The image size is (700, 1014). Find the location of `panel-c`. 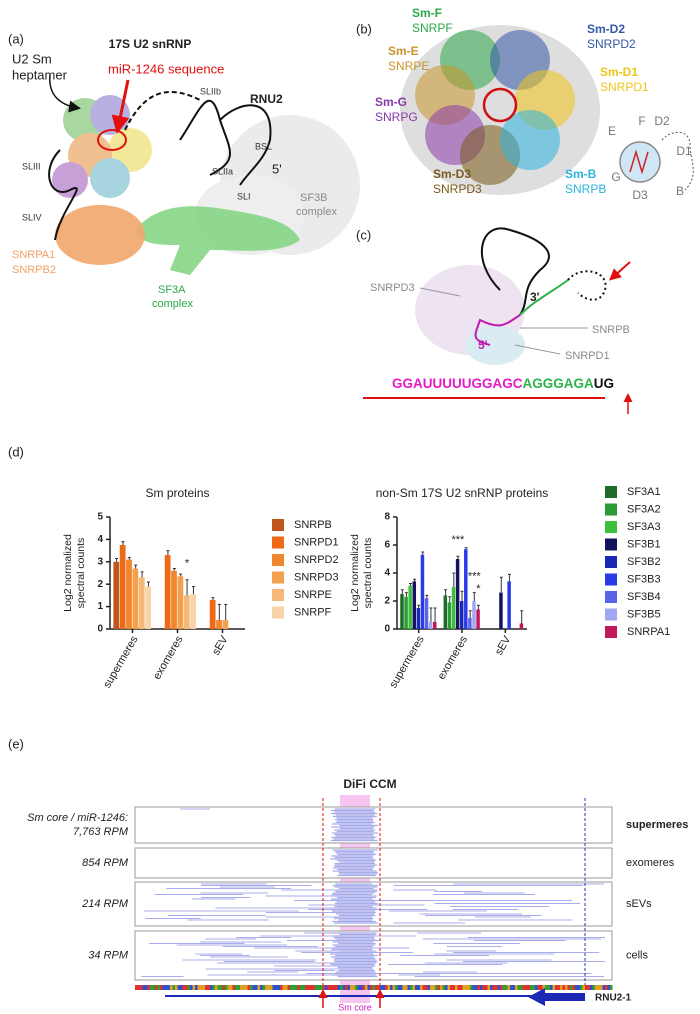

panel-c is located at coordinates (498, 320).